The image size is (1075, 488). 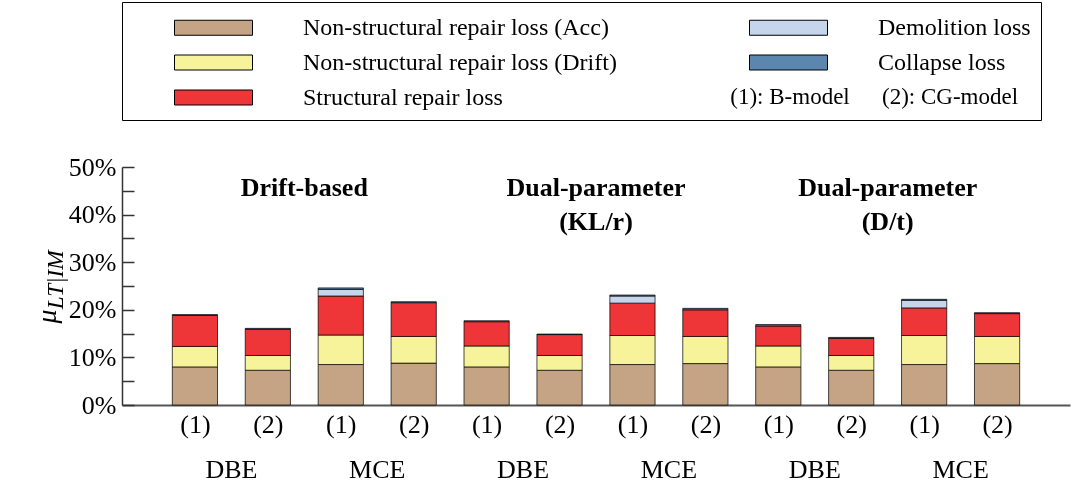 I want to click on legend-label: Non-structural repair loss (Acc), so click(x=456, y=26).